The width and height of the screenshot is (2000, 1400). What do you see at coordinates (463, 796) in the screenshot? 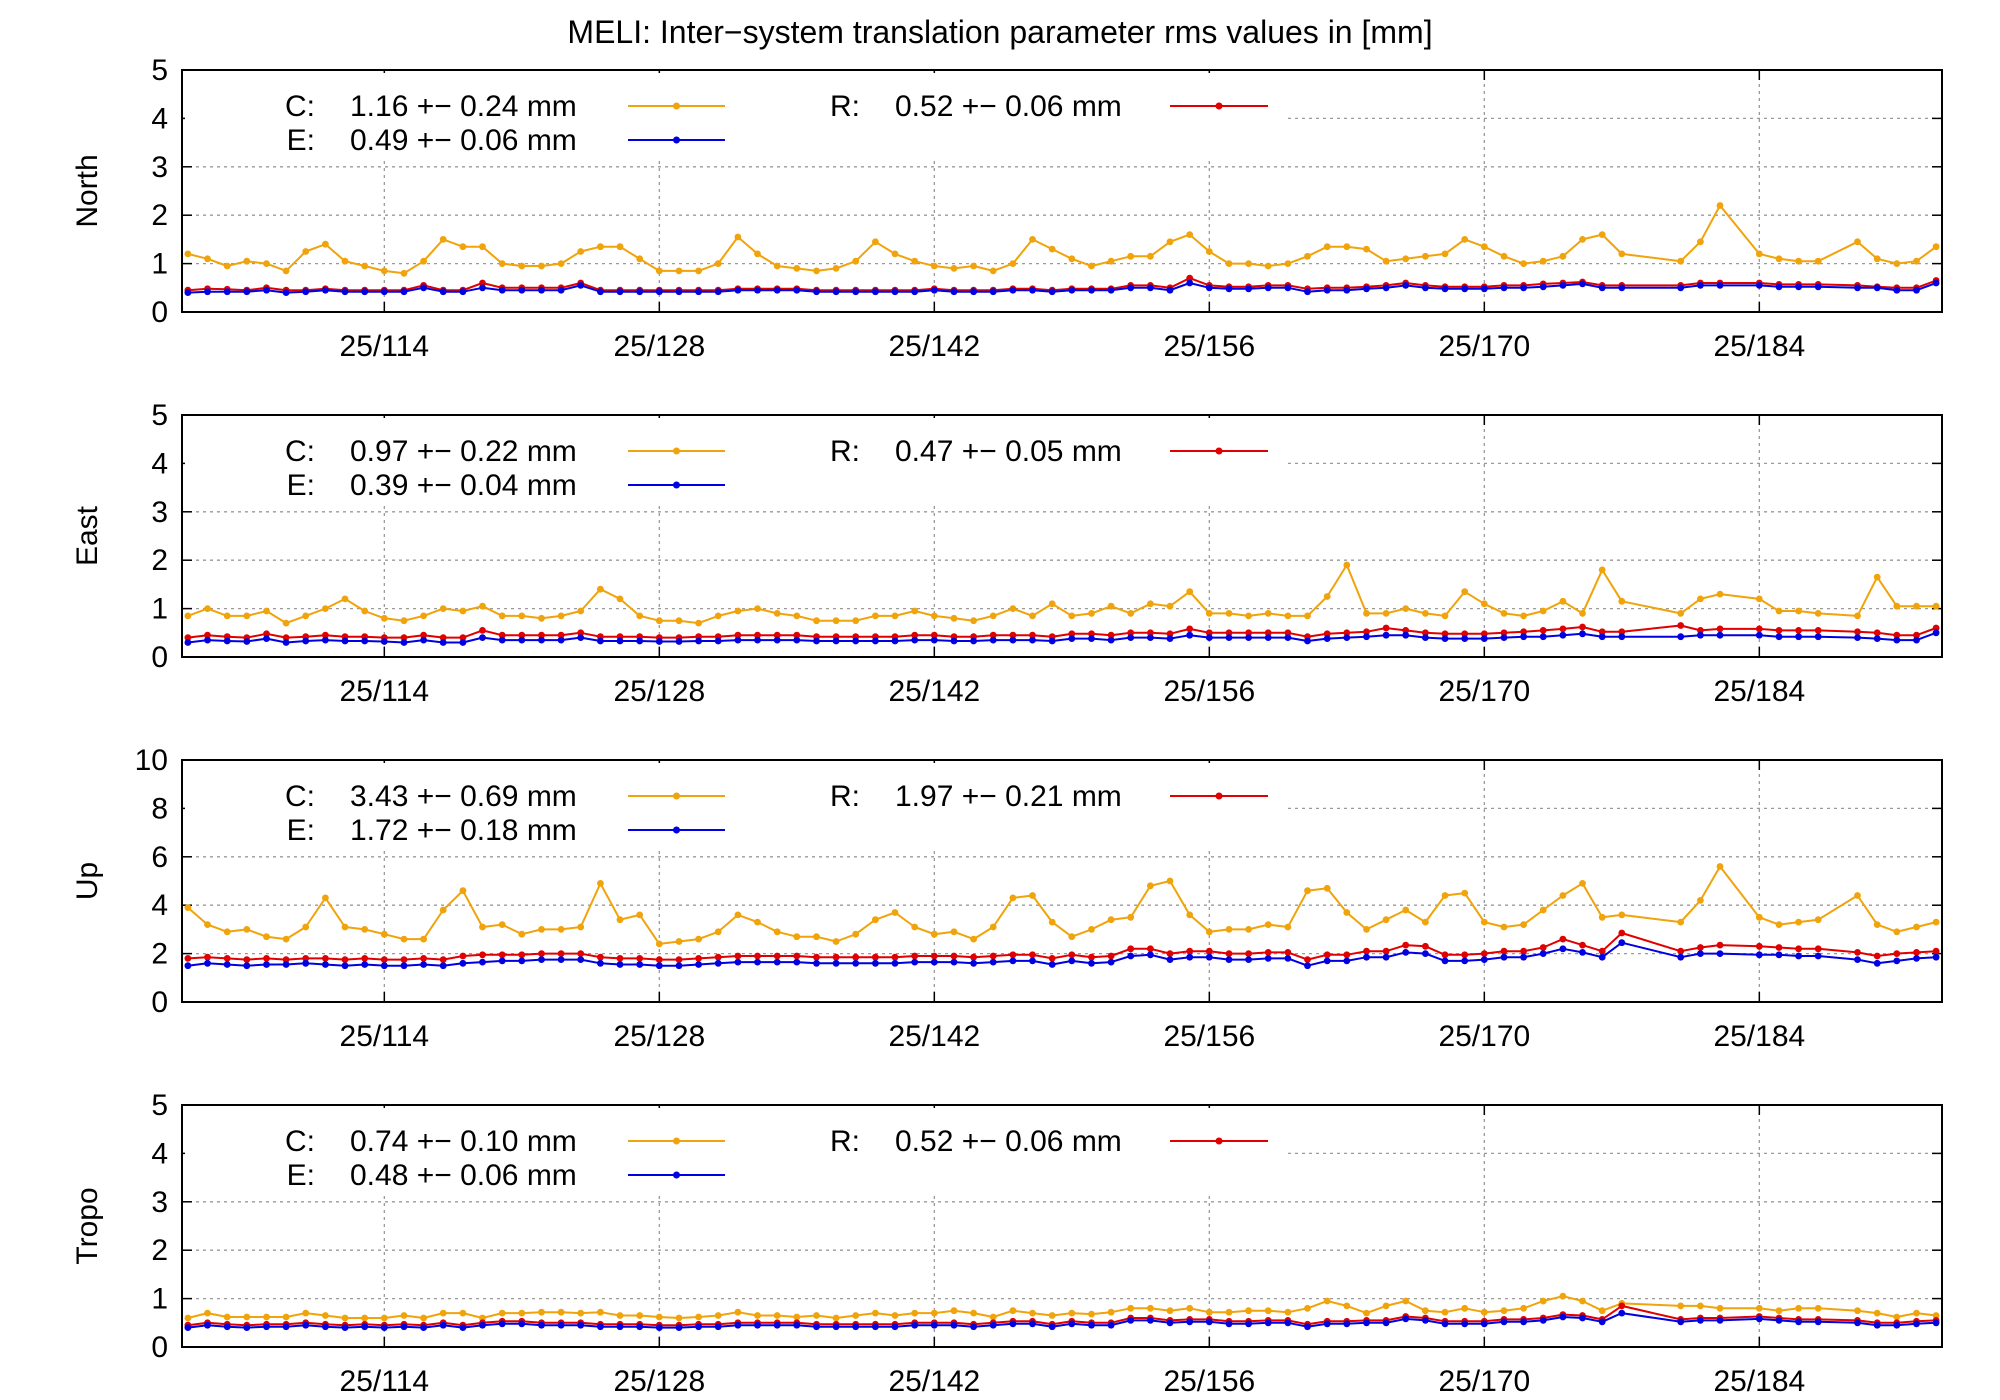
I see `legend-text: 3.43 +− 0.69 mm` at bounding box center [463, 796].